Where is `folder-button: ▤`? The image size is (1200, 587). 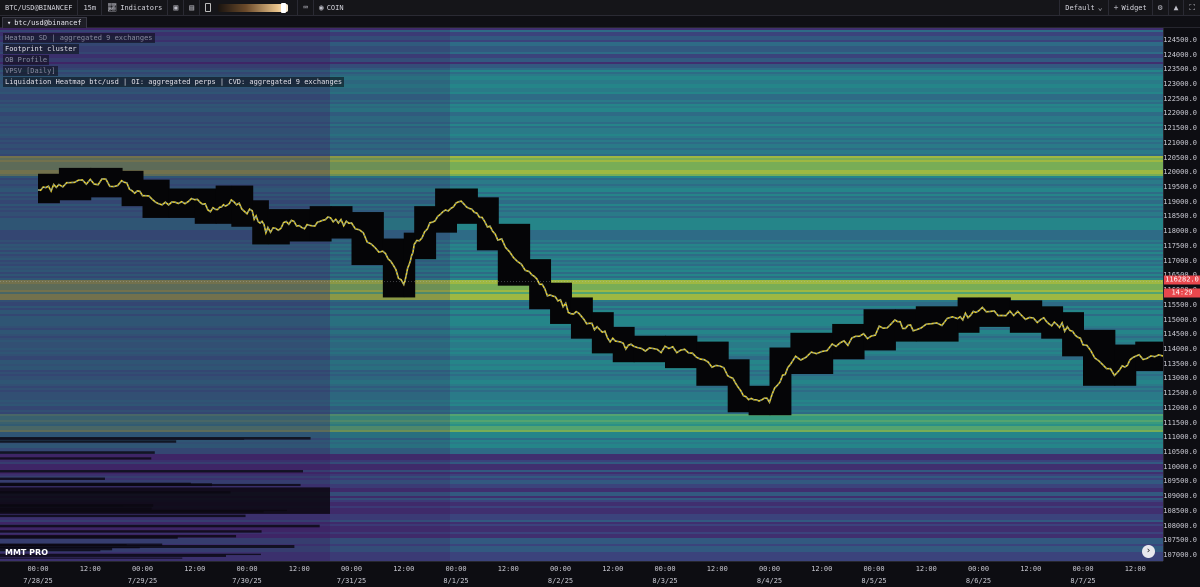 folder-button: ▤ is located at coordinates (192, 8).